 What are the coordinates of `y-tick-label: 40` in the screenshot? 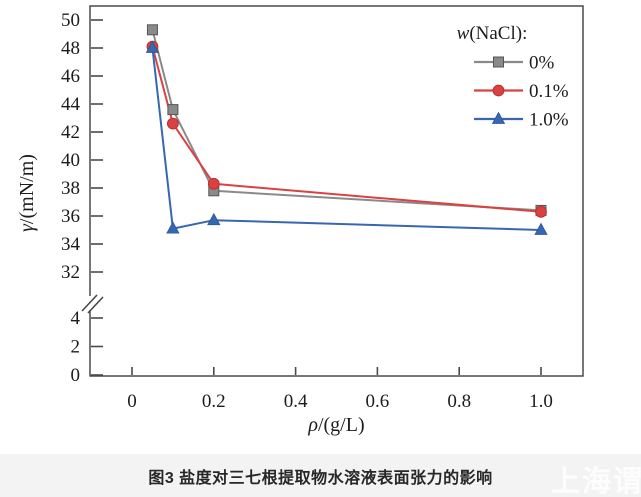 It's located at (70, 160).